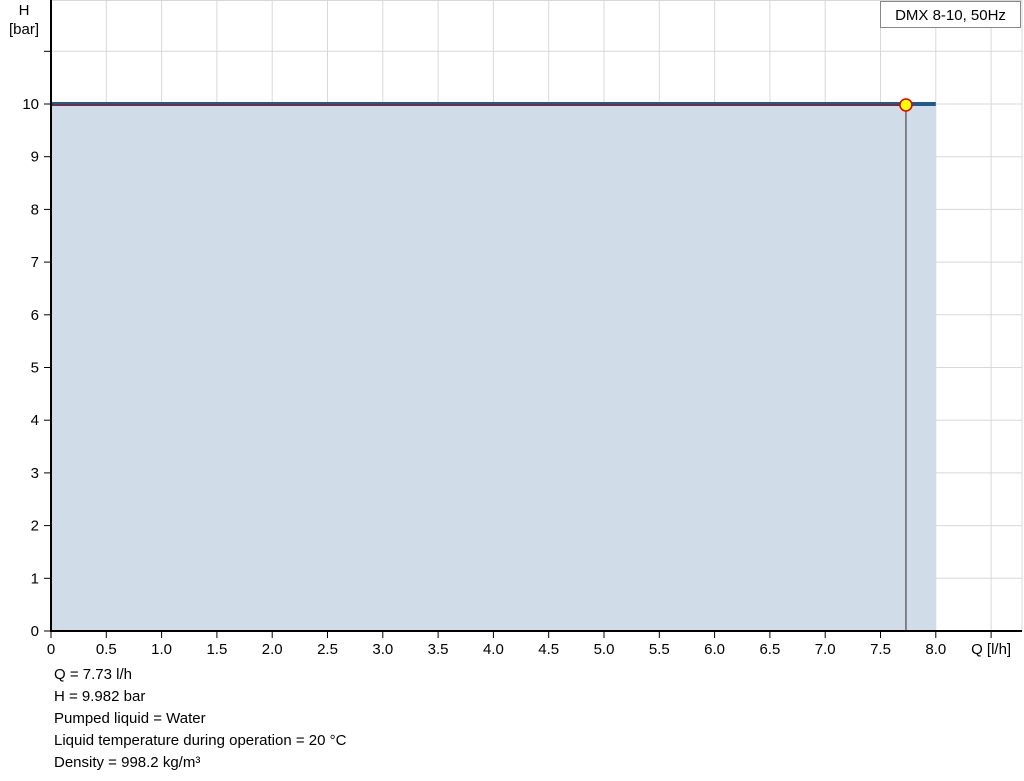 This screenshot has width=1024, height=781. Describe the element at coordinates (127, 762) in the screenshot. I see `info-density: Density = 998.2 kg/m³` at that location.